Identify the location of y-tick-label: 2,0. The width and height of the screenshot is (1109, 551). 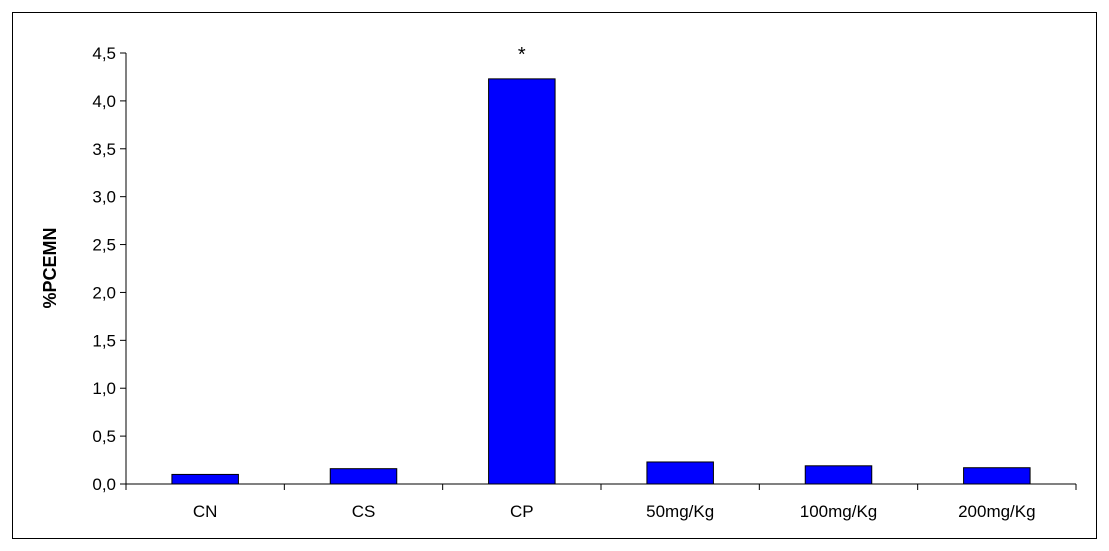
(104, 292).